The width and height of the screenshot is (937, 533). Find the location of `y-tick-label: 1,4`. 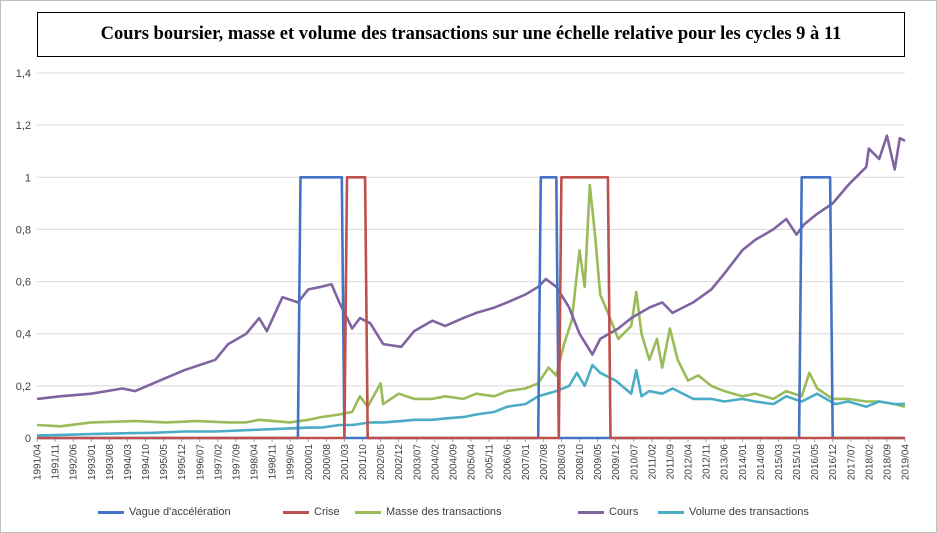

y-tick-label: 1,4 is located at coordinates (23, 74).